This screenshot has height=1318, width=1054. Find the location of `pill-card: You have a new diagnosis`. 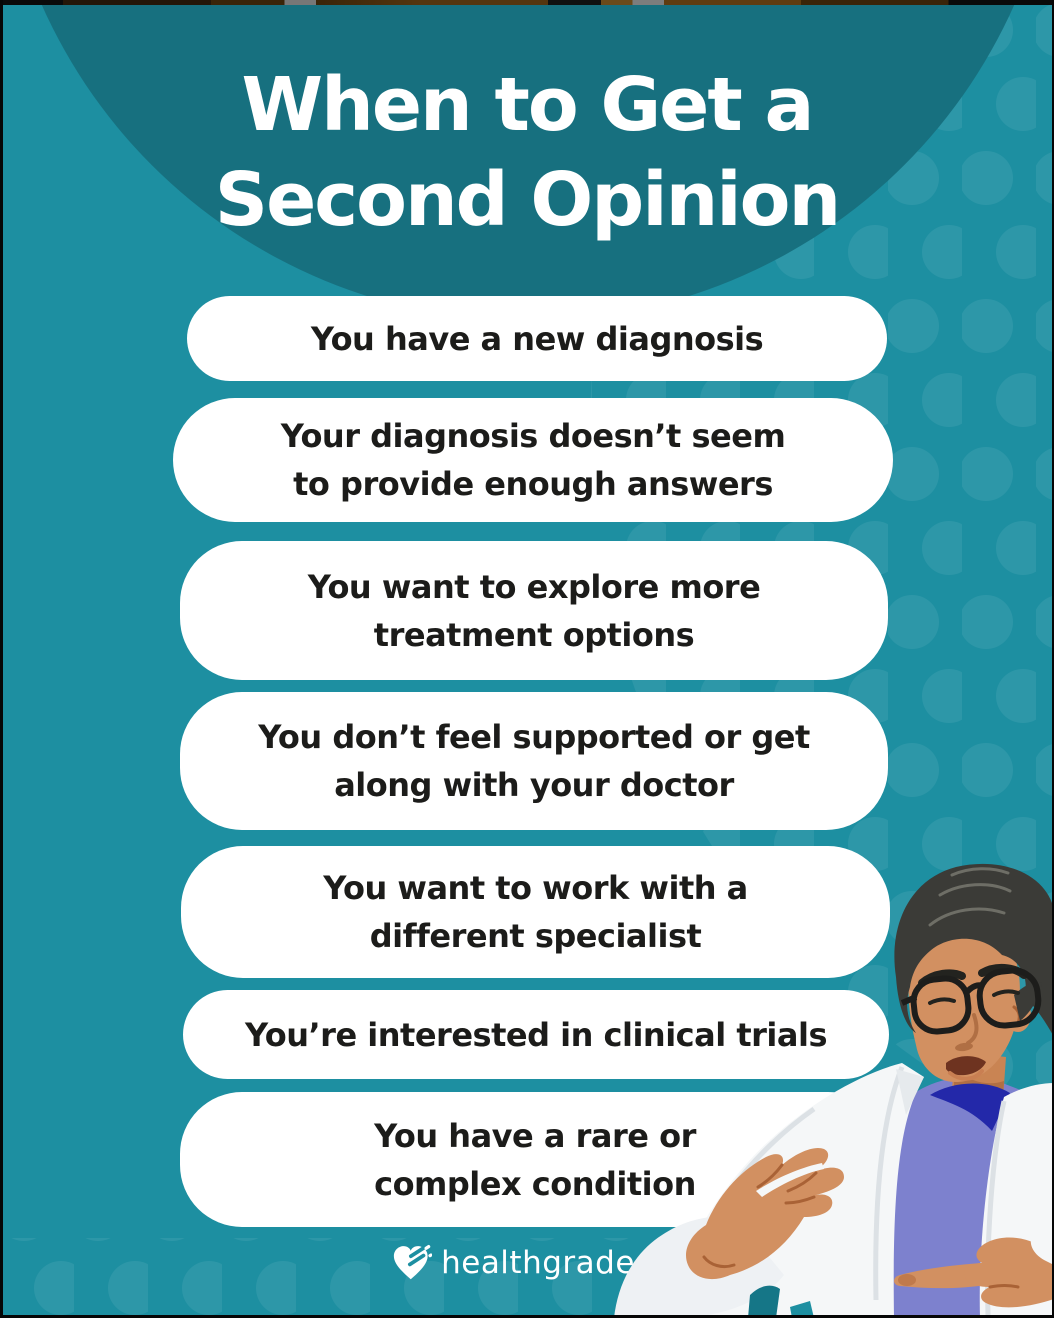

pill-card: You have a new diagnosis is located at coordinates (537, 338).